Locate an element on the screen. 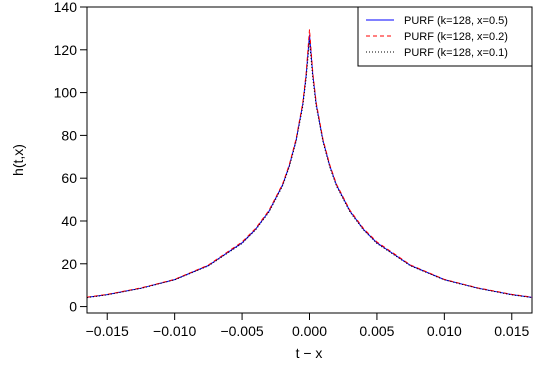 This screenshot has width=538, height=365. x-tick-label: 0.005 is located at coordinates (376, 331).